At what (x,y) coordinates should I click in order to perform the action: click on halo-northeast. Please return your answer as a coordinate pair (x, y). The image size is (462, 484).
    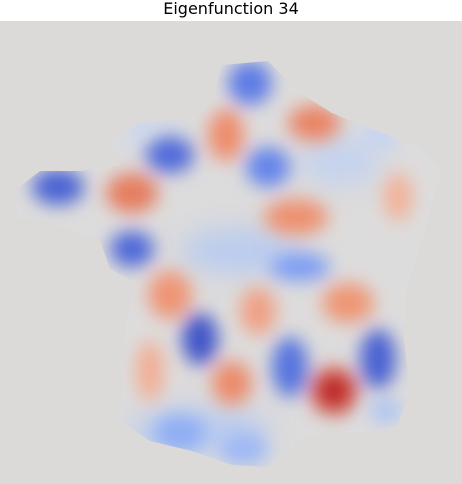
    Looking at the image, I should click on (340, 161).